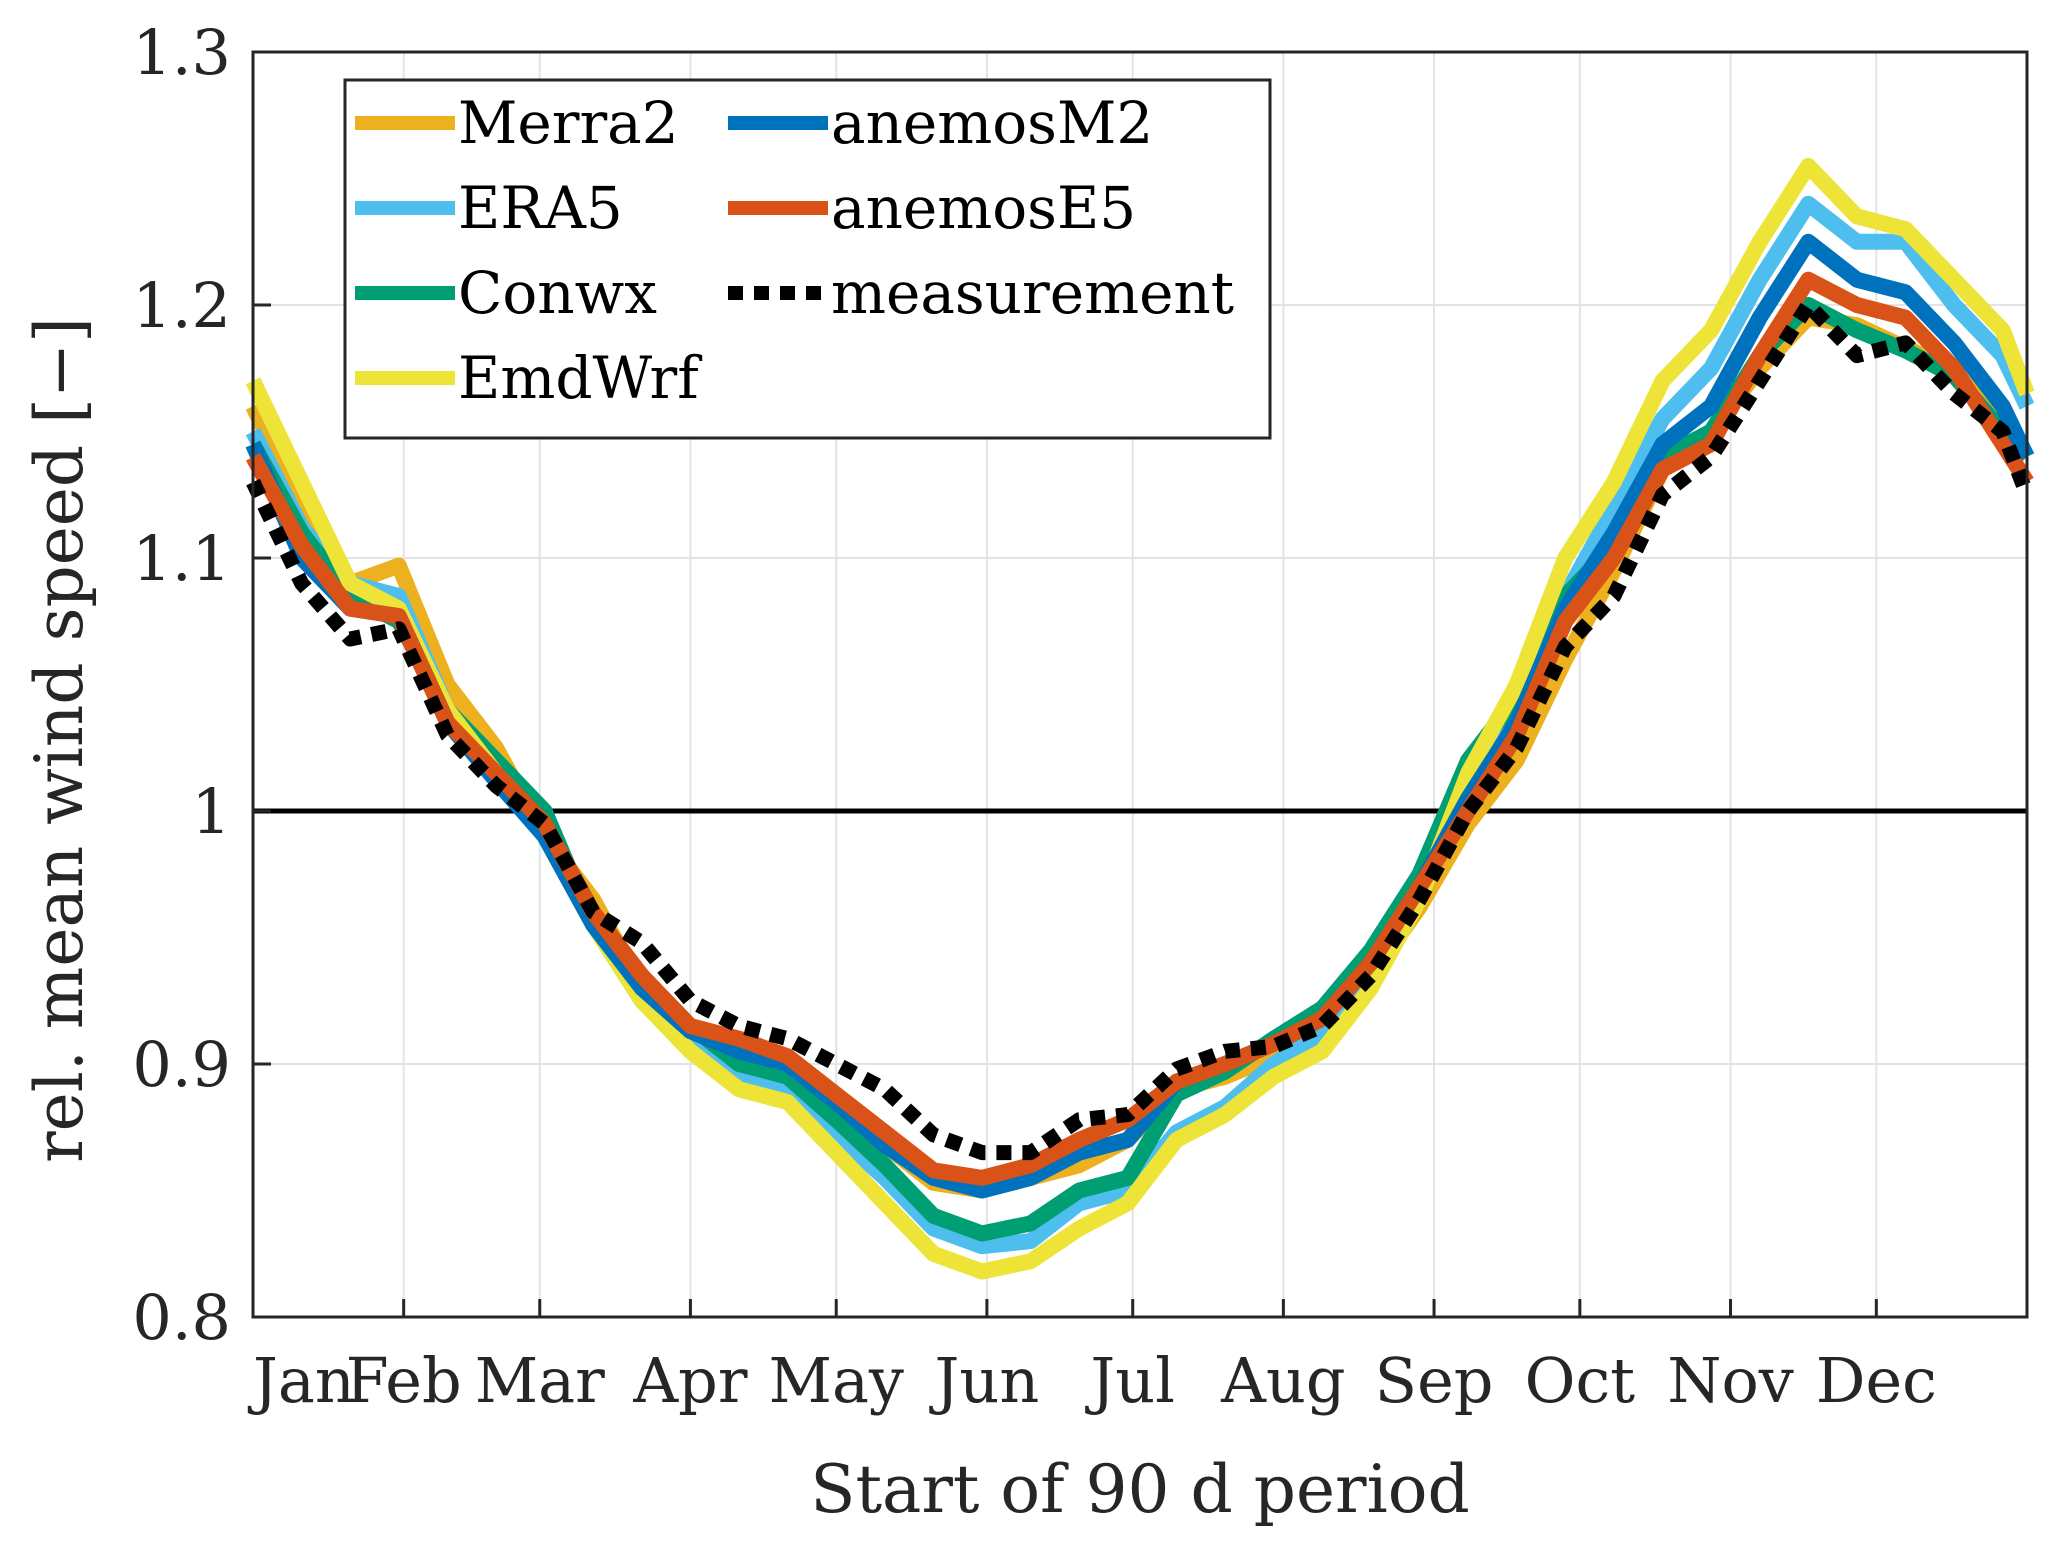  I want to click on legend-label-conwx: Conwx, so click(557, 293).